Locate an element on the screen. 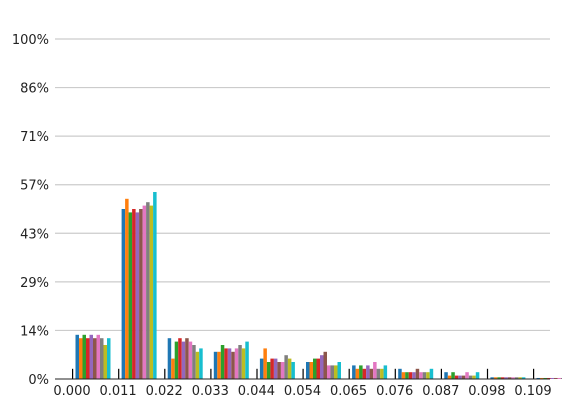  y-tick-label: 57% is located at coordinates (34, 186).